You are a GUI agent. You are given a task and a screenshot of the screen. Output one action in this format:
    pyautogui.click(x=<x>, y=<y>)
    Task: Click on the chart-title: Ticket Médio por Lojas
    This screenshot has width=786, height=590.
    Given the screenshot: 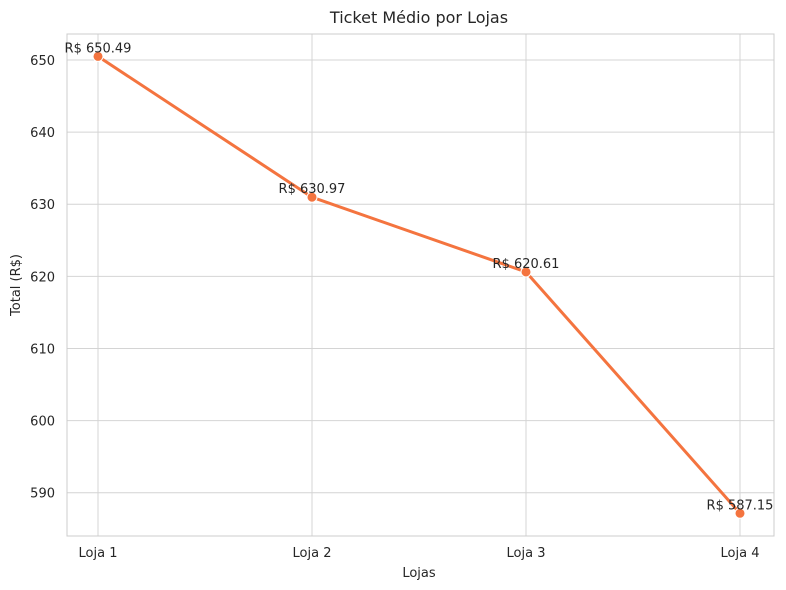 What is the action you would take?
    pyautogui.click(x=418, y=17)
    